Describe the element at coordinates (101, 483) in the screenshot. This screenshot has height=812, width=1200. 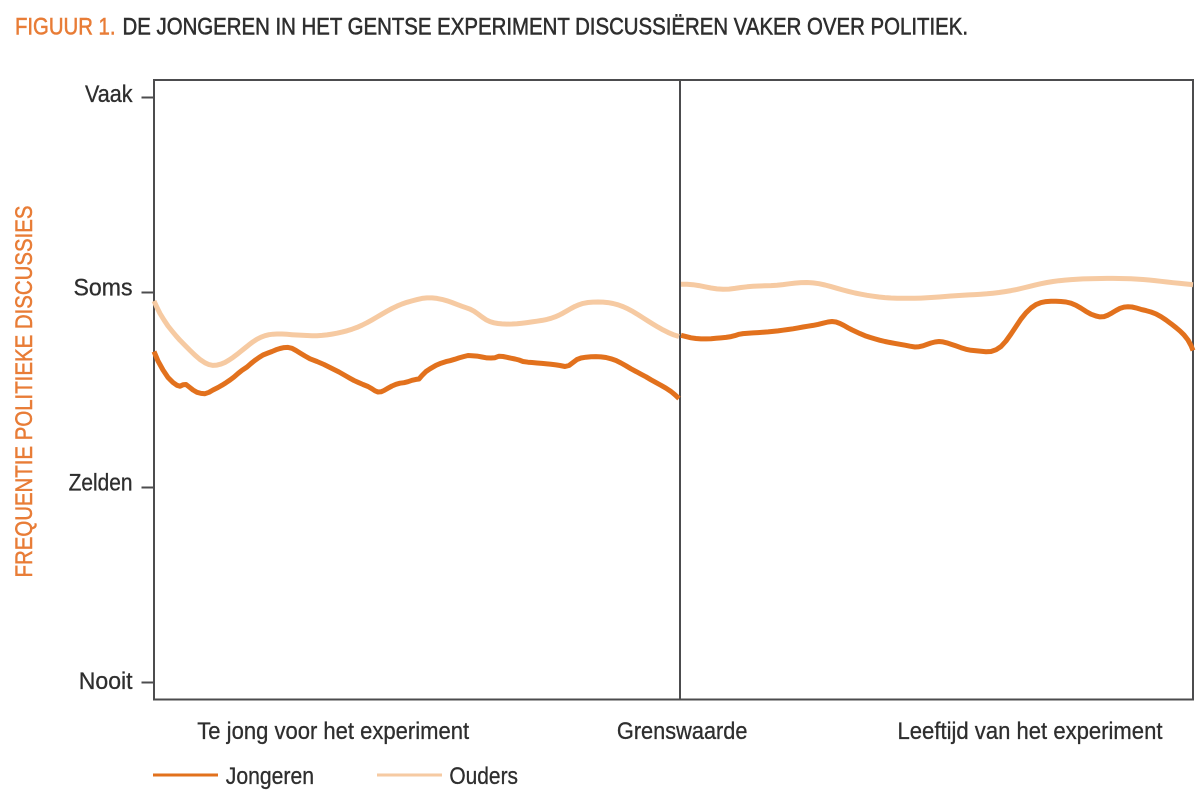
I see `svg-text: Zelden` at that location.